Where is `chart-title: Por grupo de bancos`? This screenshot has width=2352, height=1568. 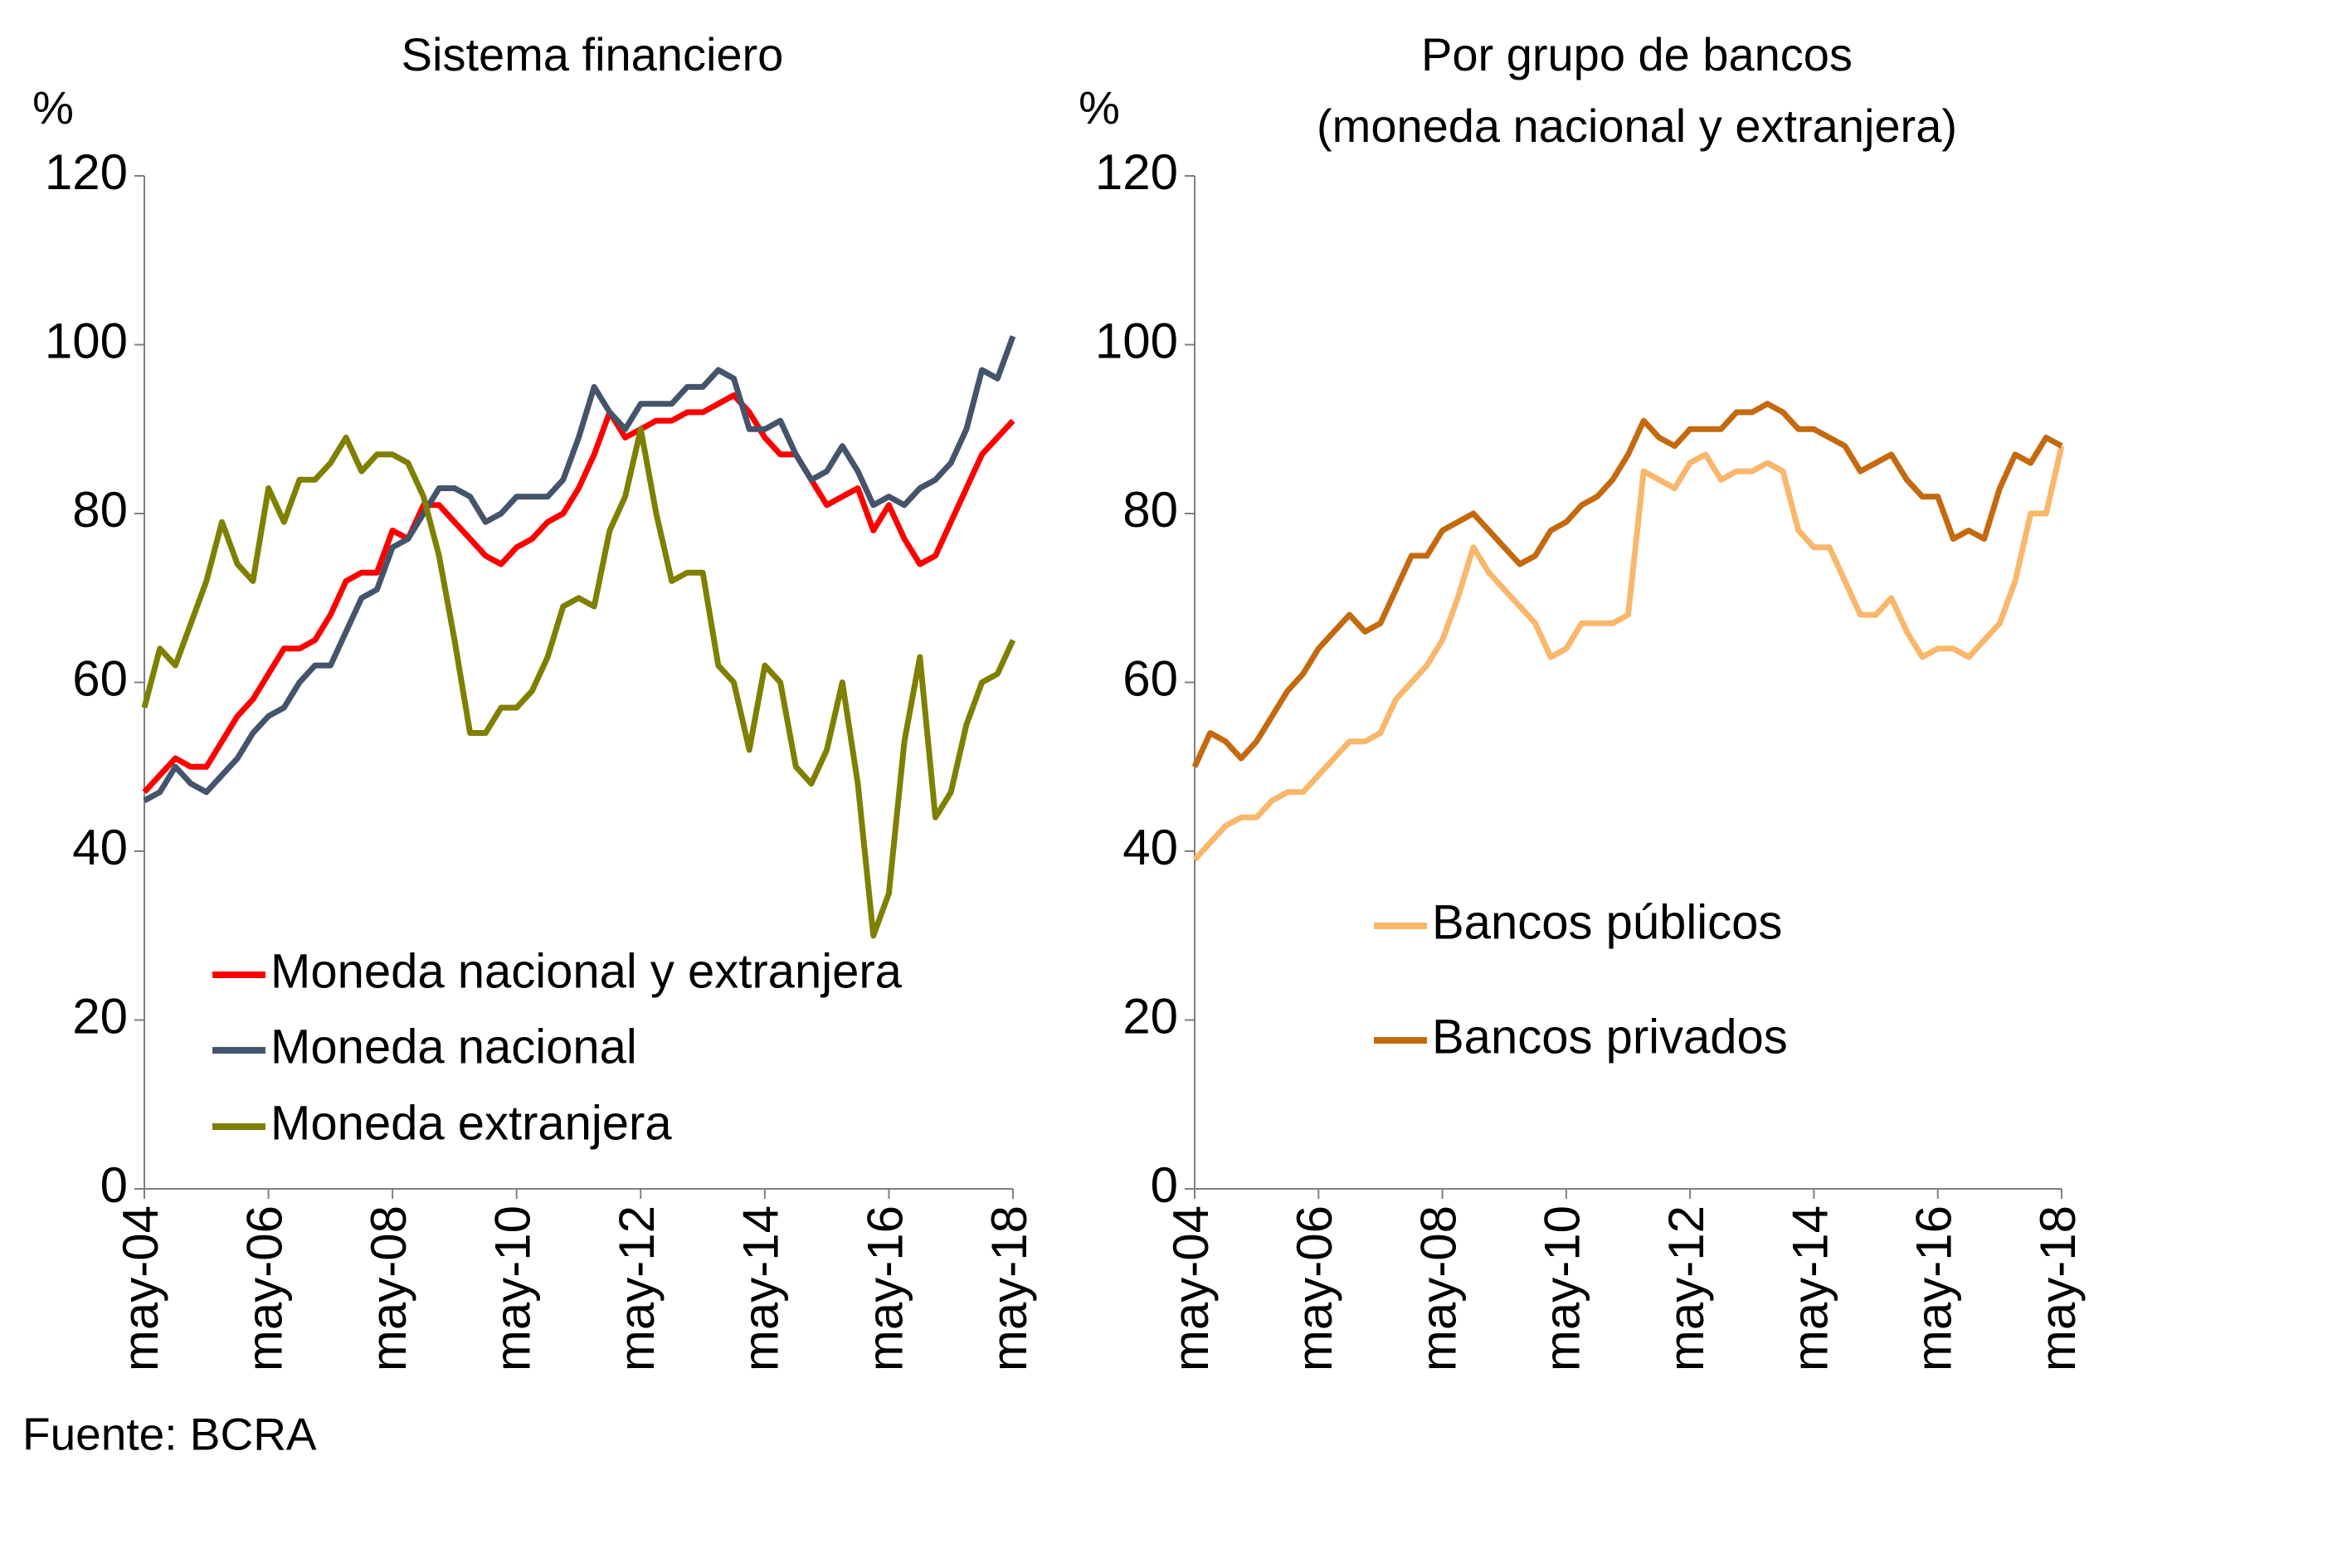
chart-title: Por grupo de bancos is located at coordinates (1637, 54).